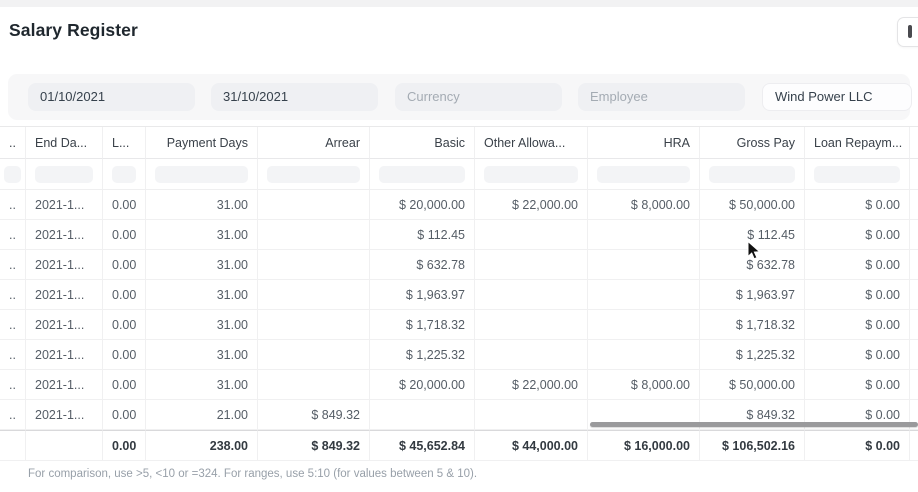 The height and width of the screenshot is (492, 918). What do you see at coordinates (202, 415) in the screenshot?
I see `row-8-cell-payment_days: 21.00` at bounding box center [202, 415].